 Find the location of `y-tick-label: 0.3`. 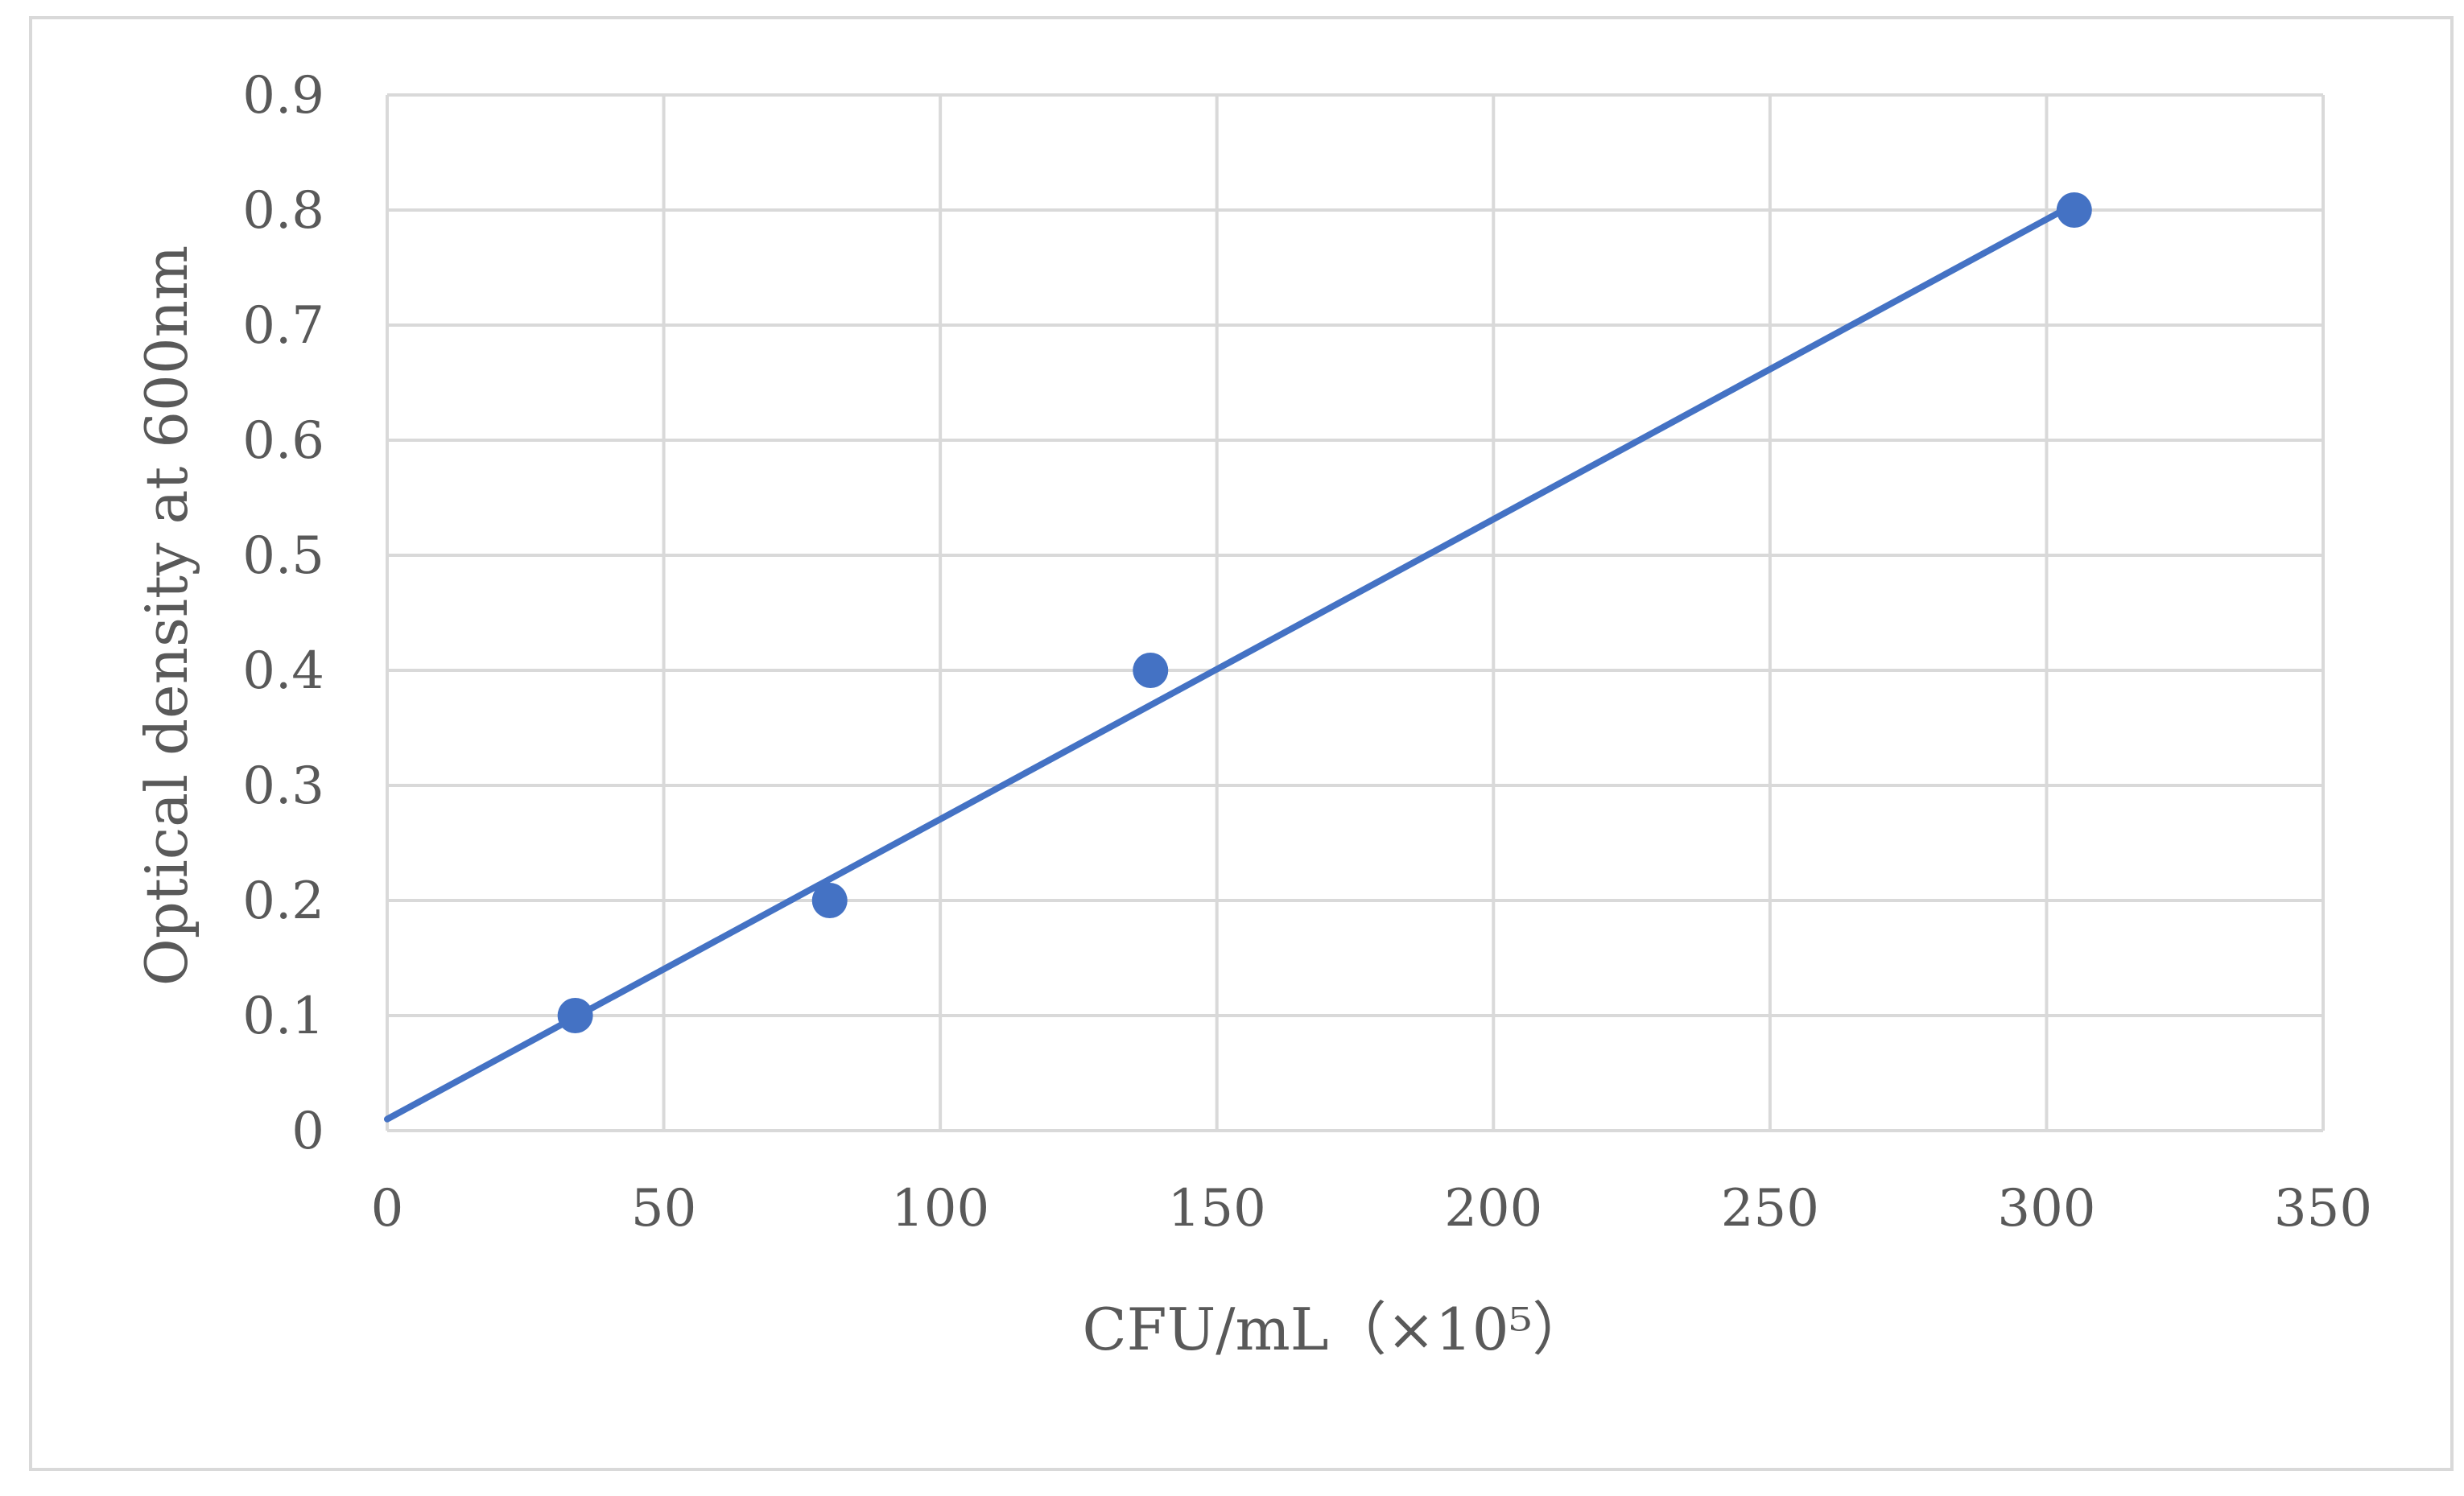

y-tick-label: 0.3 is located at coordinates (283, 786).